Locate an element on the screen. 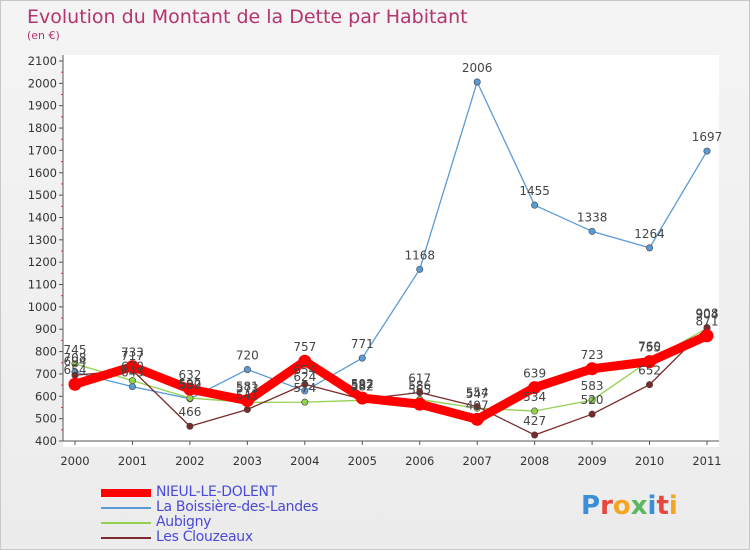 The height and width of the screenshot is (550, 750). logo-letter: x is located at coordinates (639, 506).